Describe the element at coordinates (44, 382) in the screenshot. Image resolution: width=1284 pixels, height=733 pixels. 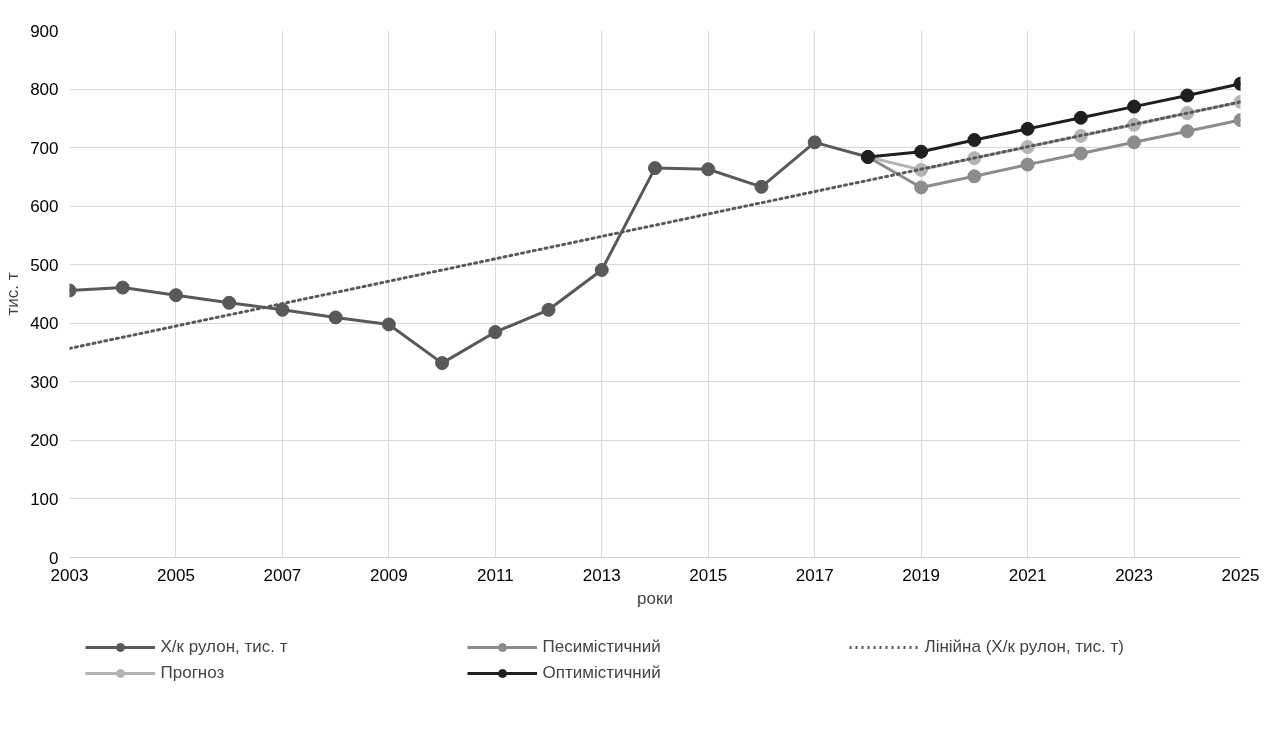
I see `y-tick-label: 300` at that location.